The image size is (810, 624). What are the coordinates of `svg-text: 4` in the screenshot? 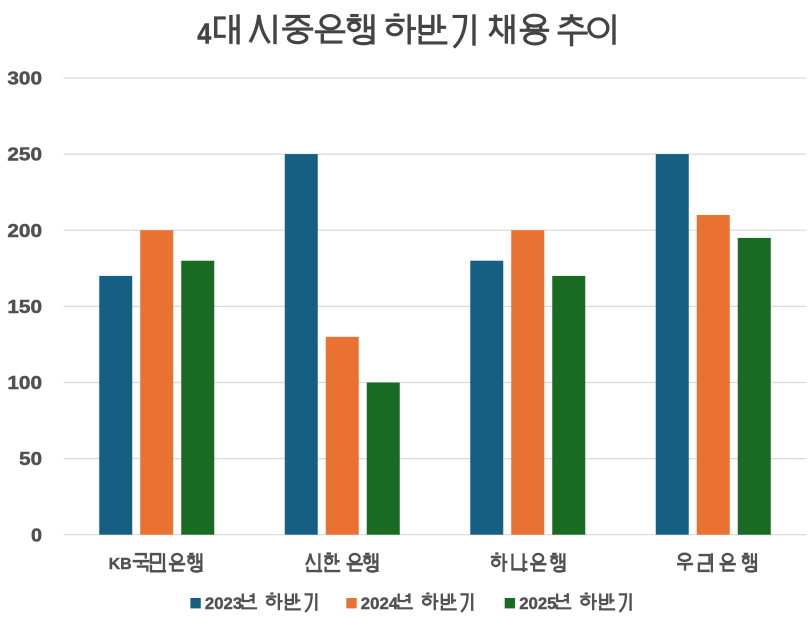 It's located at (204, 35).